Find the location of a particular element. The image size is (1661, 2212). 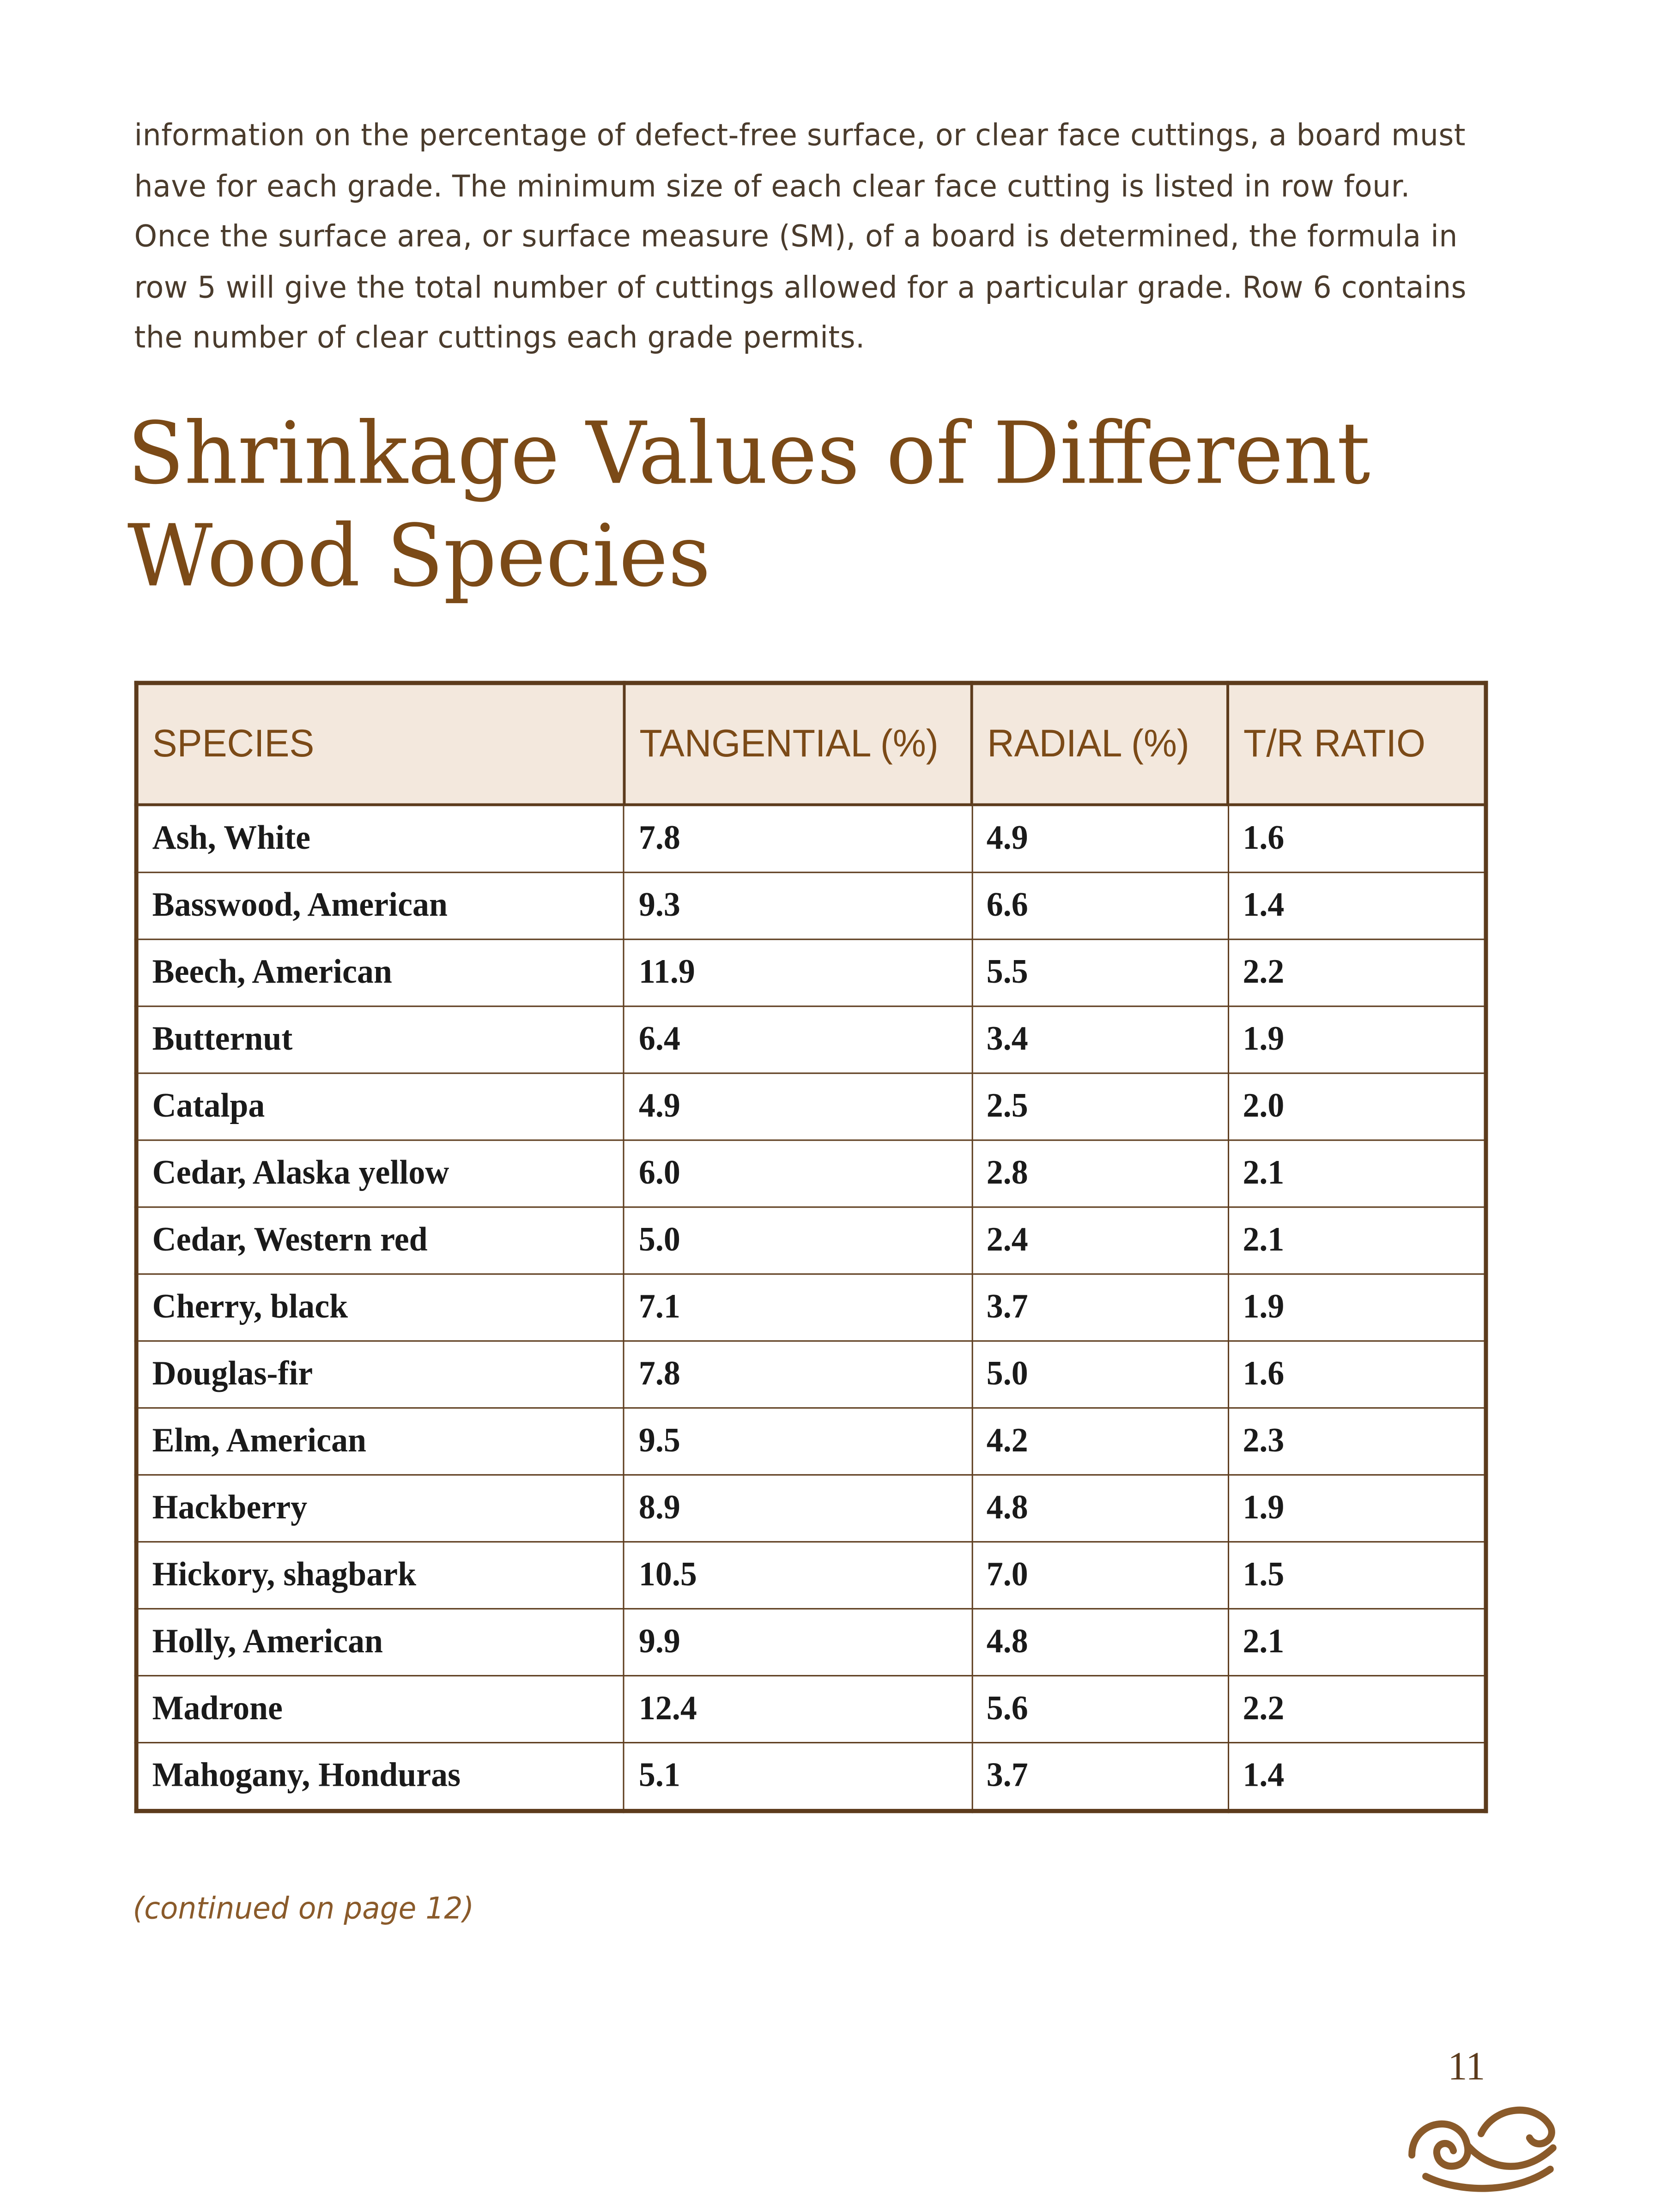

header-cell: SPECIES is located at coordinates (380, 743).